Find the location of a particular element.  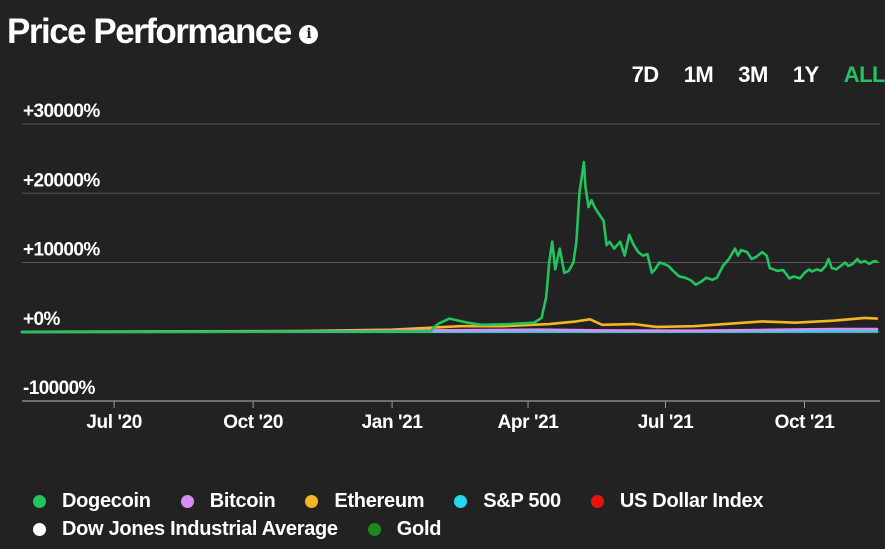

page-title: Price Performance i is located at coordinates (162, 32).